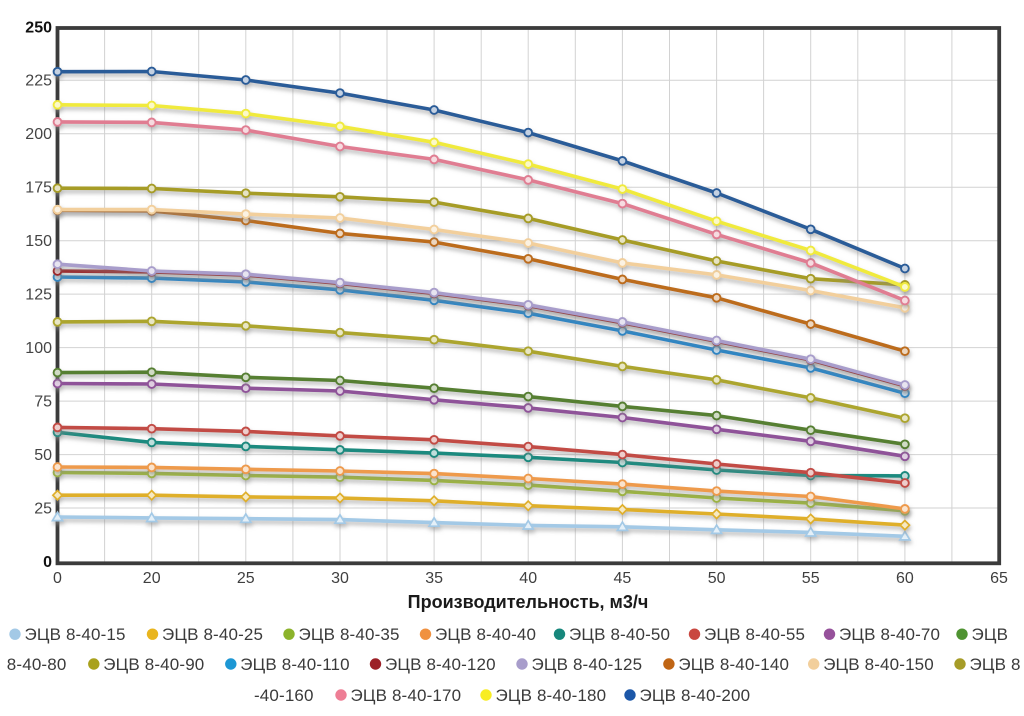 The image size is (1024, 716). I want to click on svg-text: ЭЦВ 8-40-40, so click(485, 634).